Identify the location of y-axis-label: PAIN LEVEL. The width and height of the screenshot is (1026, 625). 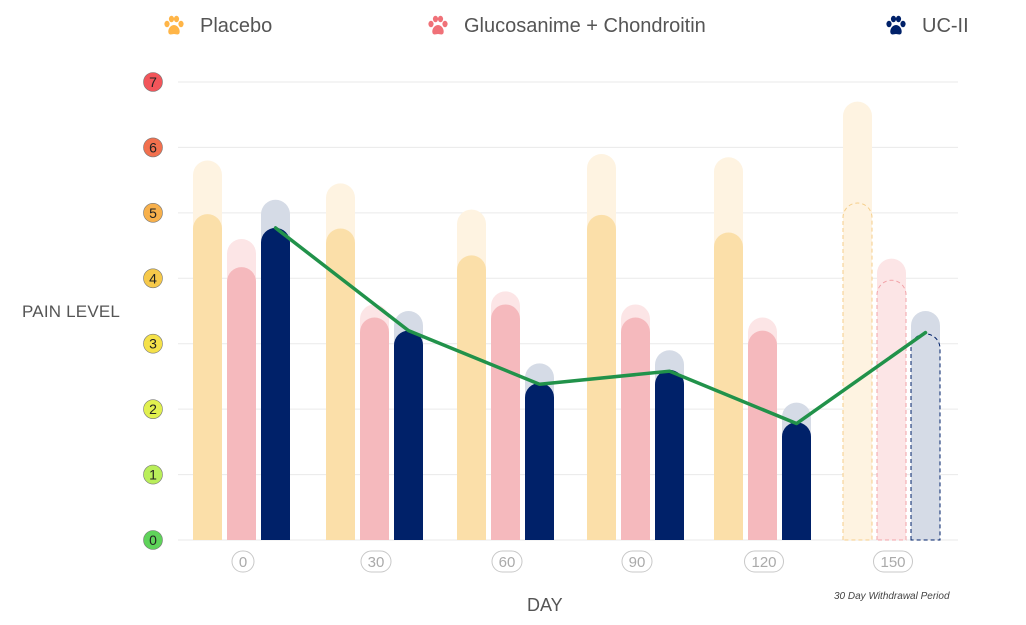
(71, 311).